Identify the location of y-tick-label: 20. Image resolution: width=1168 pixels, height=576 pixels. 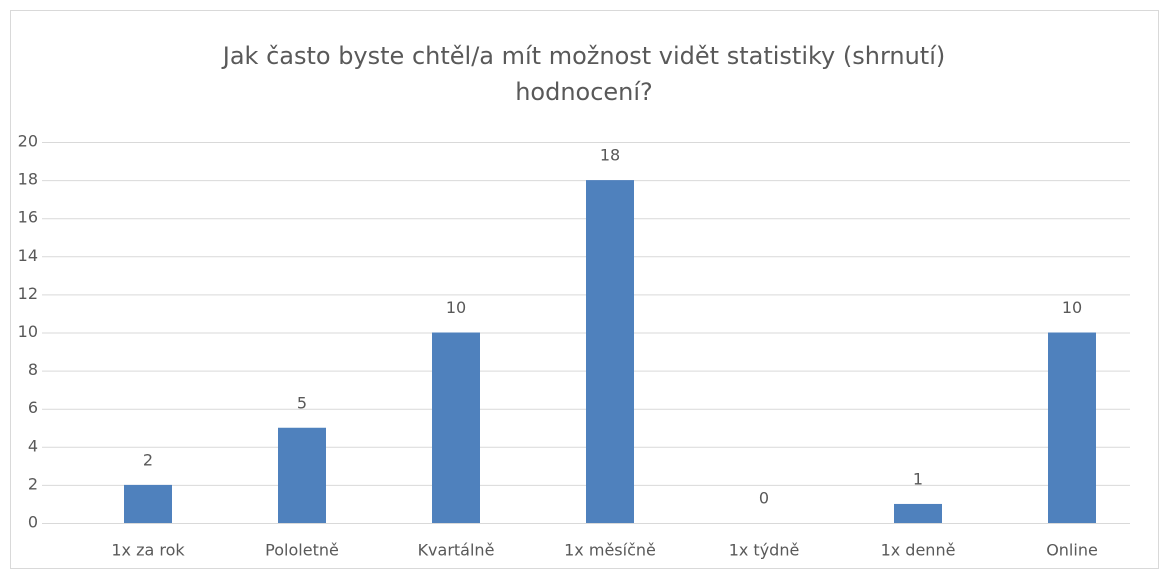
(28, 141).